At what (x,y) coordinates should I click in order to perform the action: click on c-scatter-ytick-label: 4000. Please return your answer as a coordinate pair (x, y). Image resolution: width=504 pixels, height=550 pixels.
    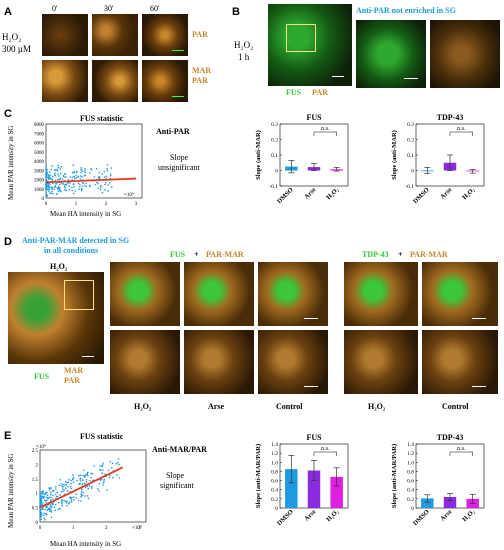
    Looking at the image, I should click on (39, 162).